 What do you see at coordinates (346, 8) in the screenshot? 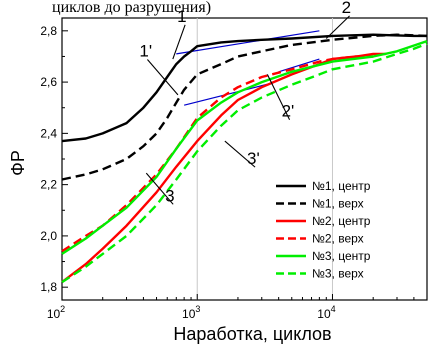
I see `annotation-label: 2` at bounding box center [346, 8].